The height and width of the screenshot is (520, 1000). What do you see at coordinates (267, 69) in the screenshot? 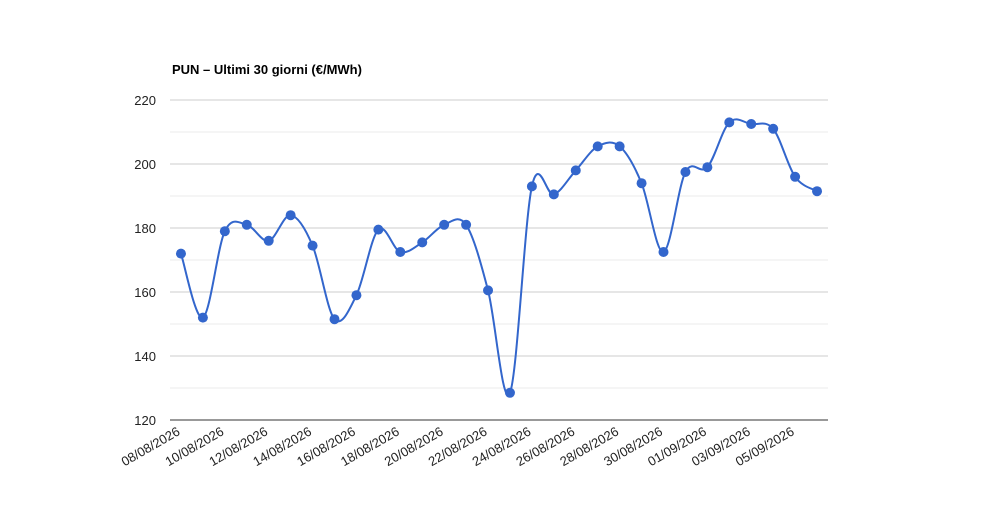
I see `chart-title: PUN – Ultimi 30 giorni (€/MWh)` at bounding box center [267, 69].